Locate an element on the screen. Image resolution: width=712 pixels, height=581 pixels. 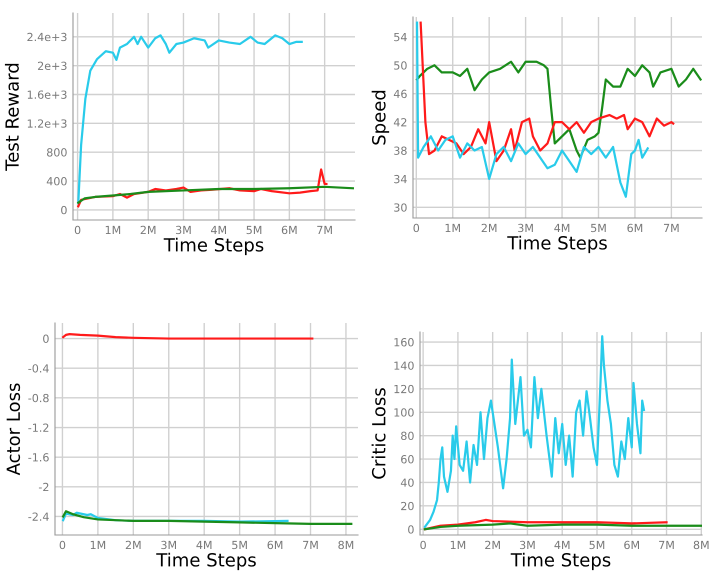
y-tick-label: -0.8 is located at coordinates (38, 398).